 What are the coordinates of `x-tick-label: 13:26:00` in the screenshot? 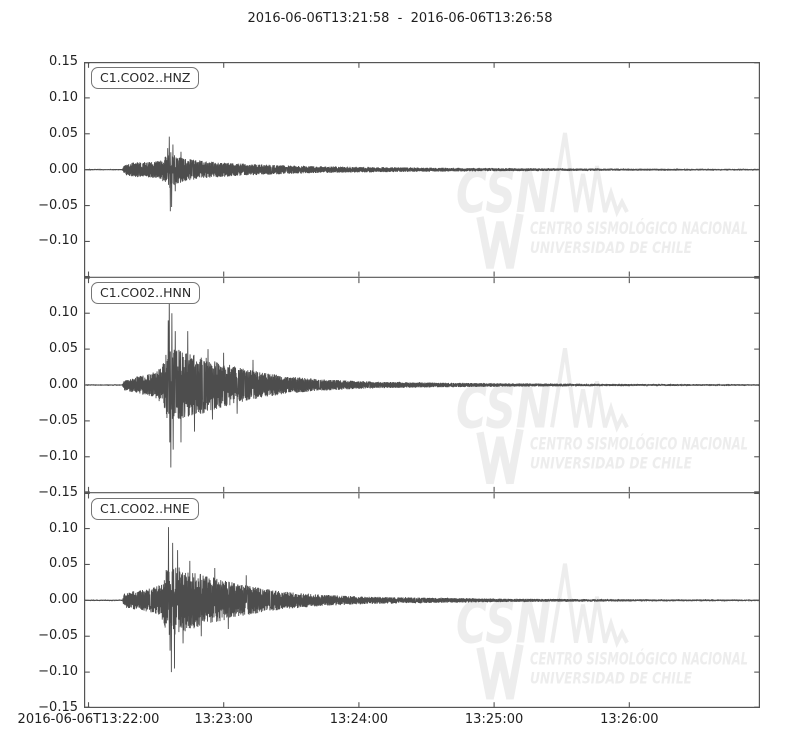 It's located at (629, 719).